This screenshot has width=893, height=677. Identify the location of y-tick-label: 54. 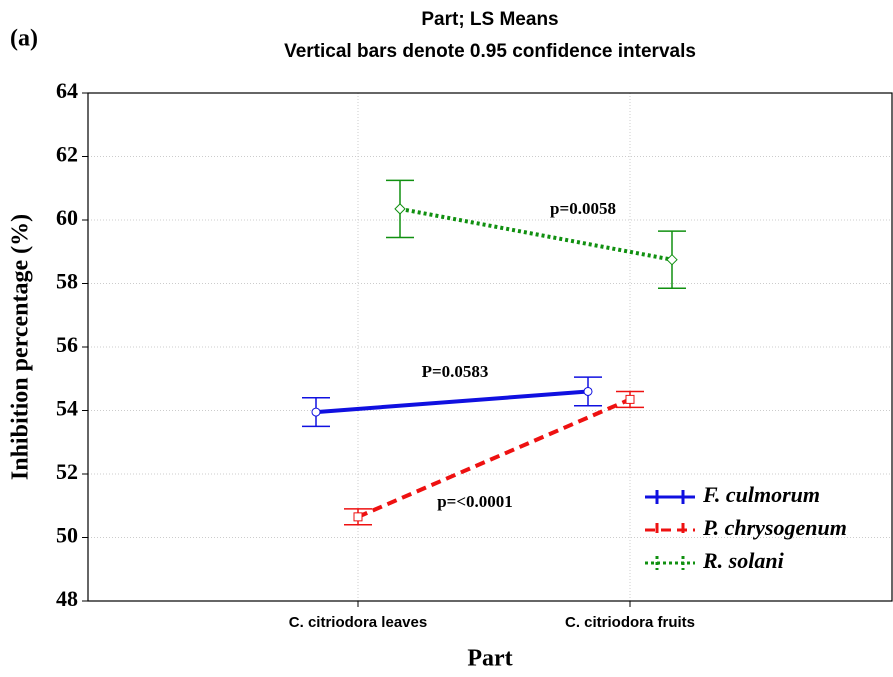
(67, 408).